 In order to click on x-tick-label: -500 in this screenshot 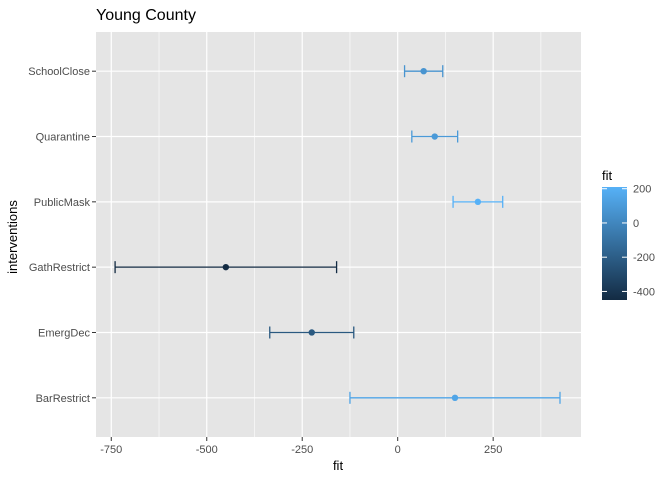, I will do `click(207, 450)`.